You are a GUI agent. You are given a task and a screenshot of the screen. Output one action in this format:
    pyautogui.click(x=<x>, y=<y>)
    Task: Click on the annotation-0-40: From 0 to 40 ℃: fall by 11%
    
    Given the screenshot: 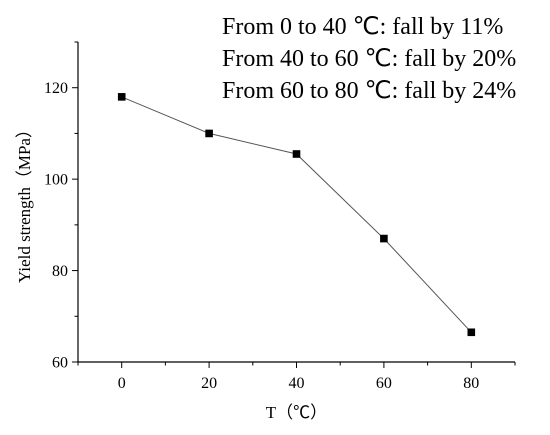 What is the action you would take?
    pyautogui.click(x=362, y=27)
    